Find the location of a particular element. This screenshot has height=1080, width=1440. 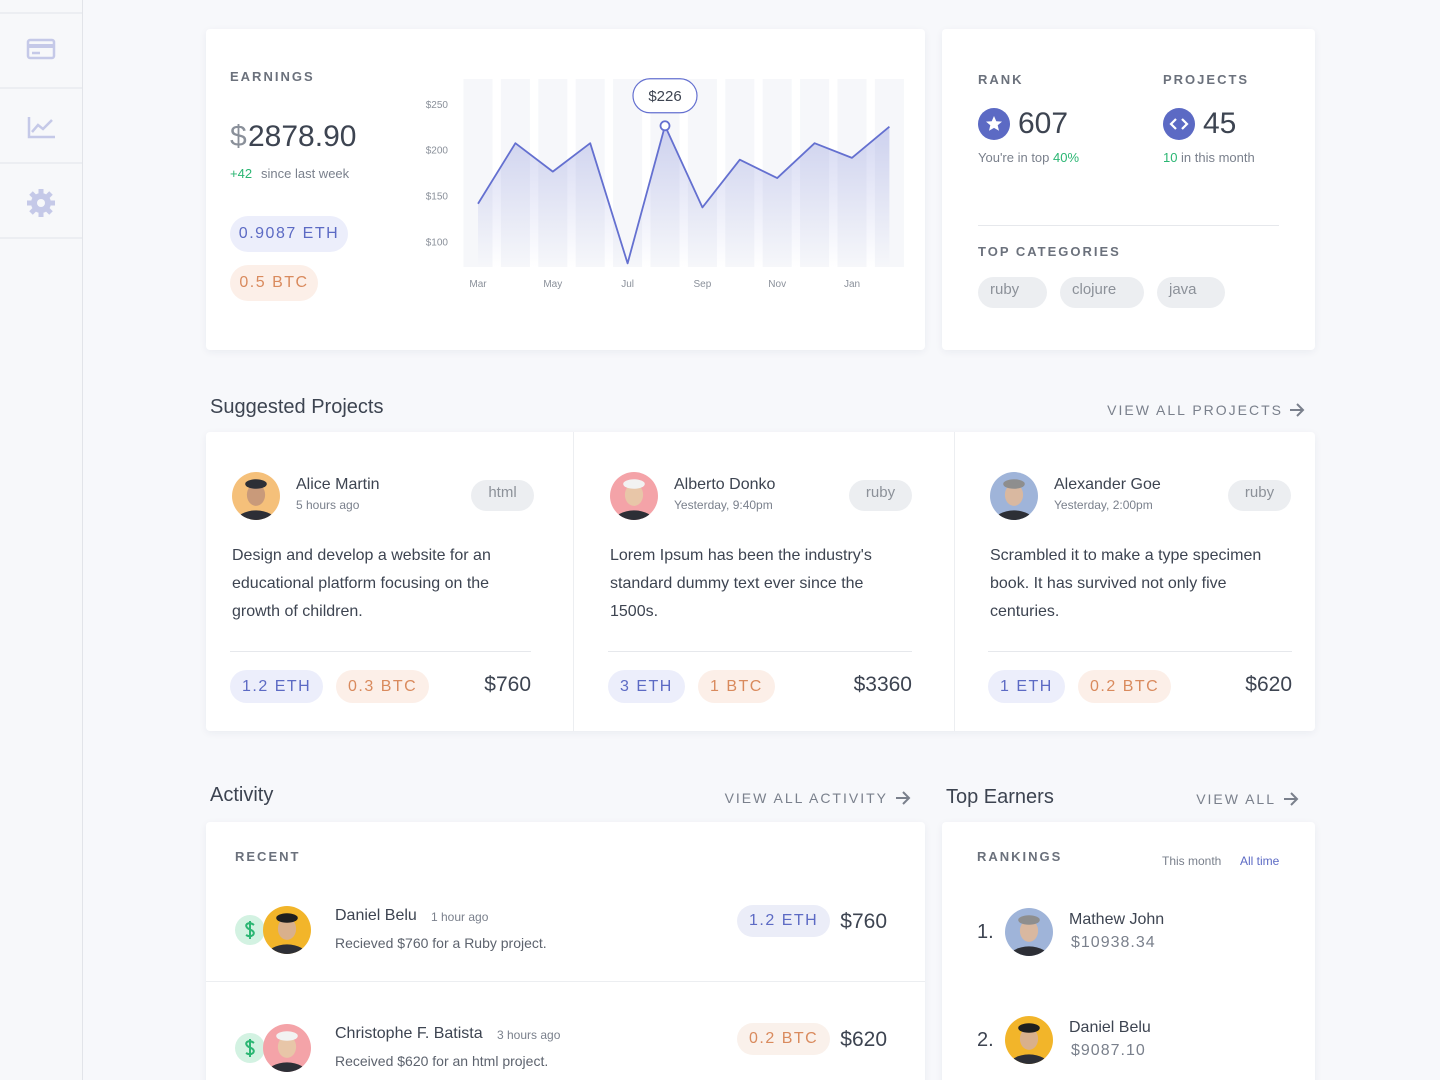

projects-value: 45 is located at coordinates (1220, 123).